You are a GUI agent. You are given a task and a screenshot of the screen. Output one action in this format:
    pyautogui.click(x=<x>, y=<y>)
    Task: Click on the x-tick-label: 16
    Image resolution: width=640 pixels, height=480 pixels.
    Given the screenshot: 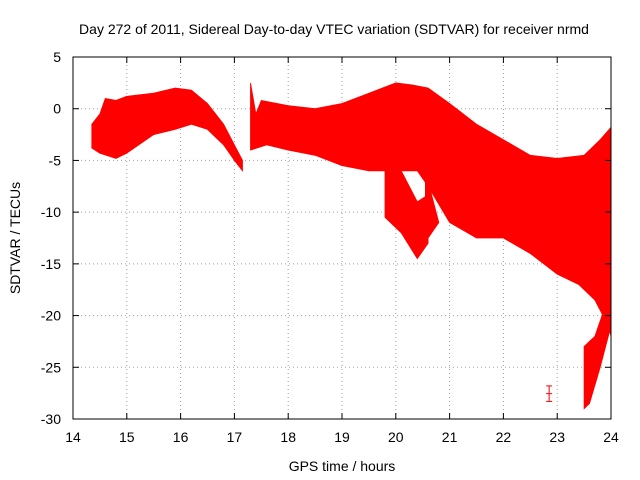 What is the action you would take?
    pyautogui.click(x=181, y=437)
    